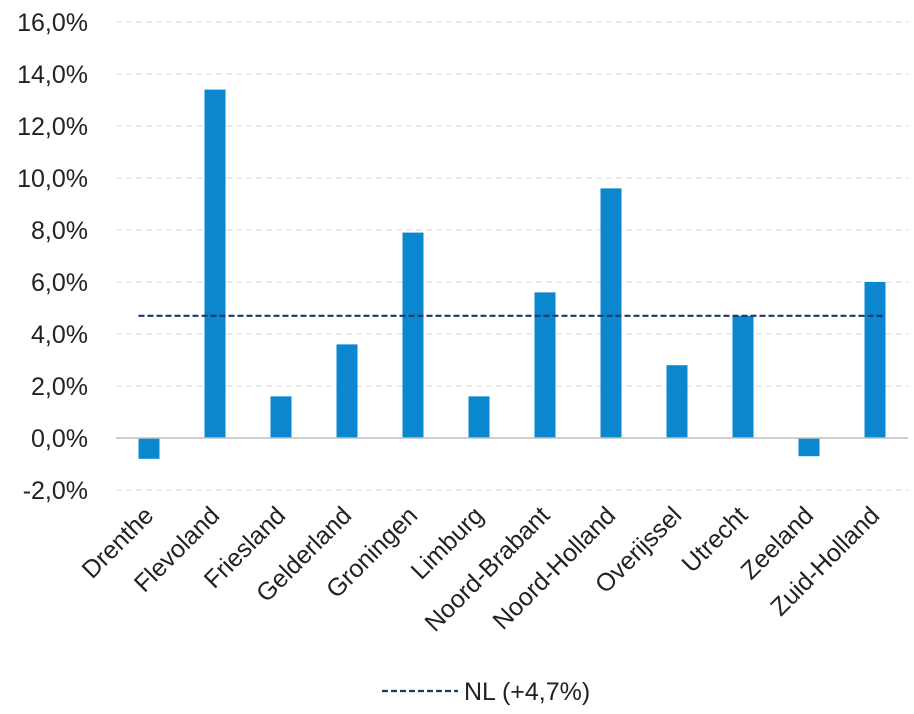 The image size is (914, 714). I want to click on y-tick-label: 8,0%, so click(59, 231).